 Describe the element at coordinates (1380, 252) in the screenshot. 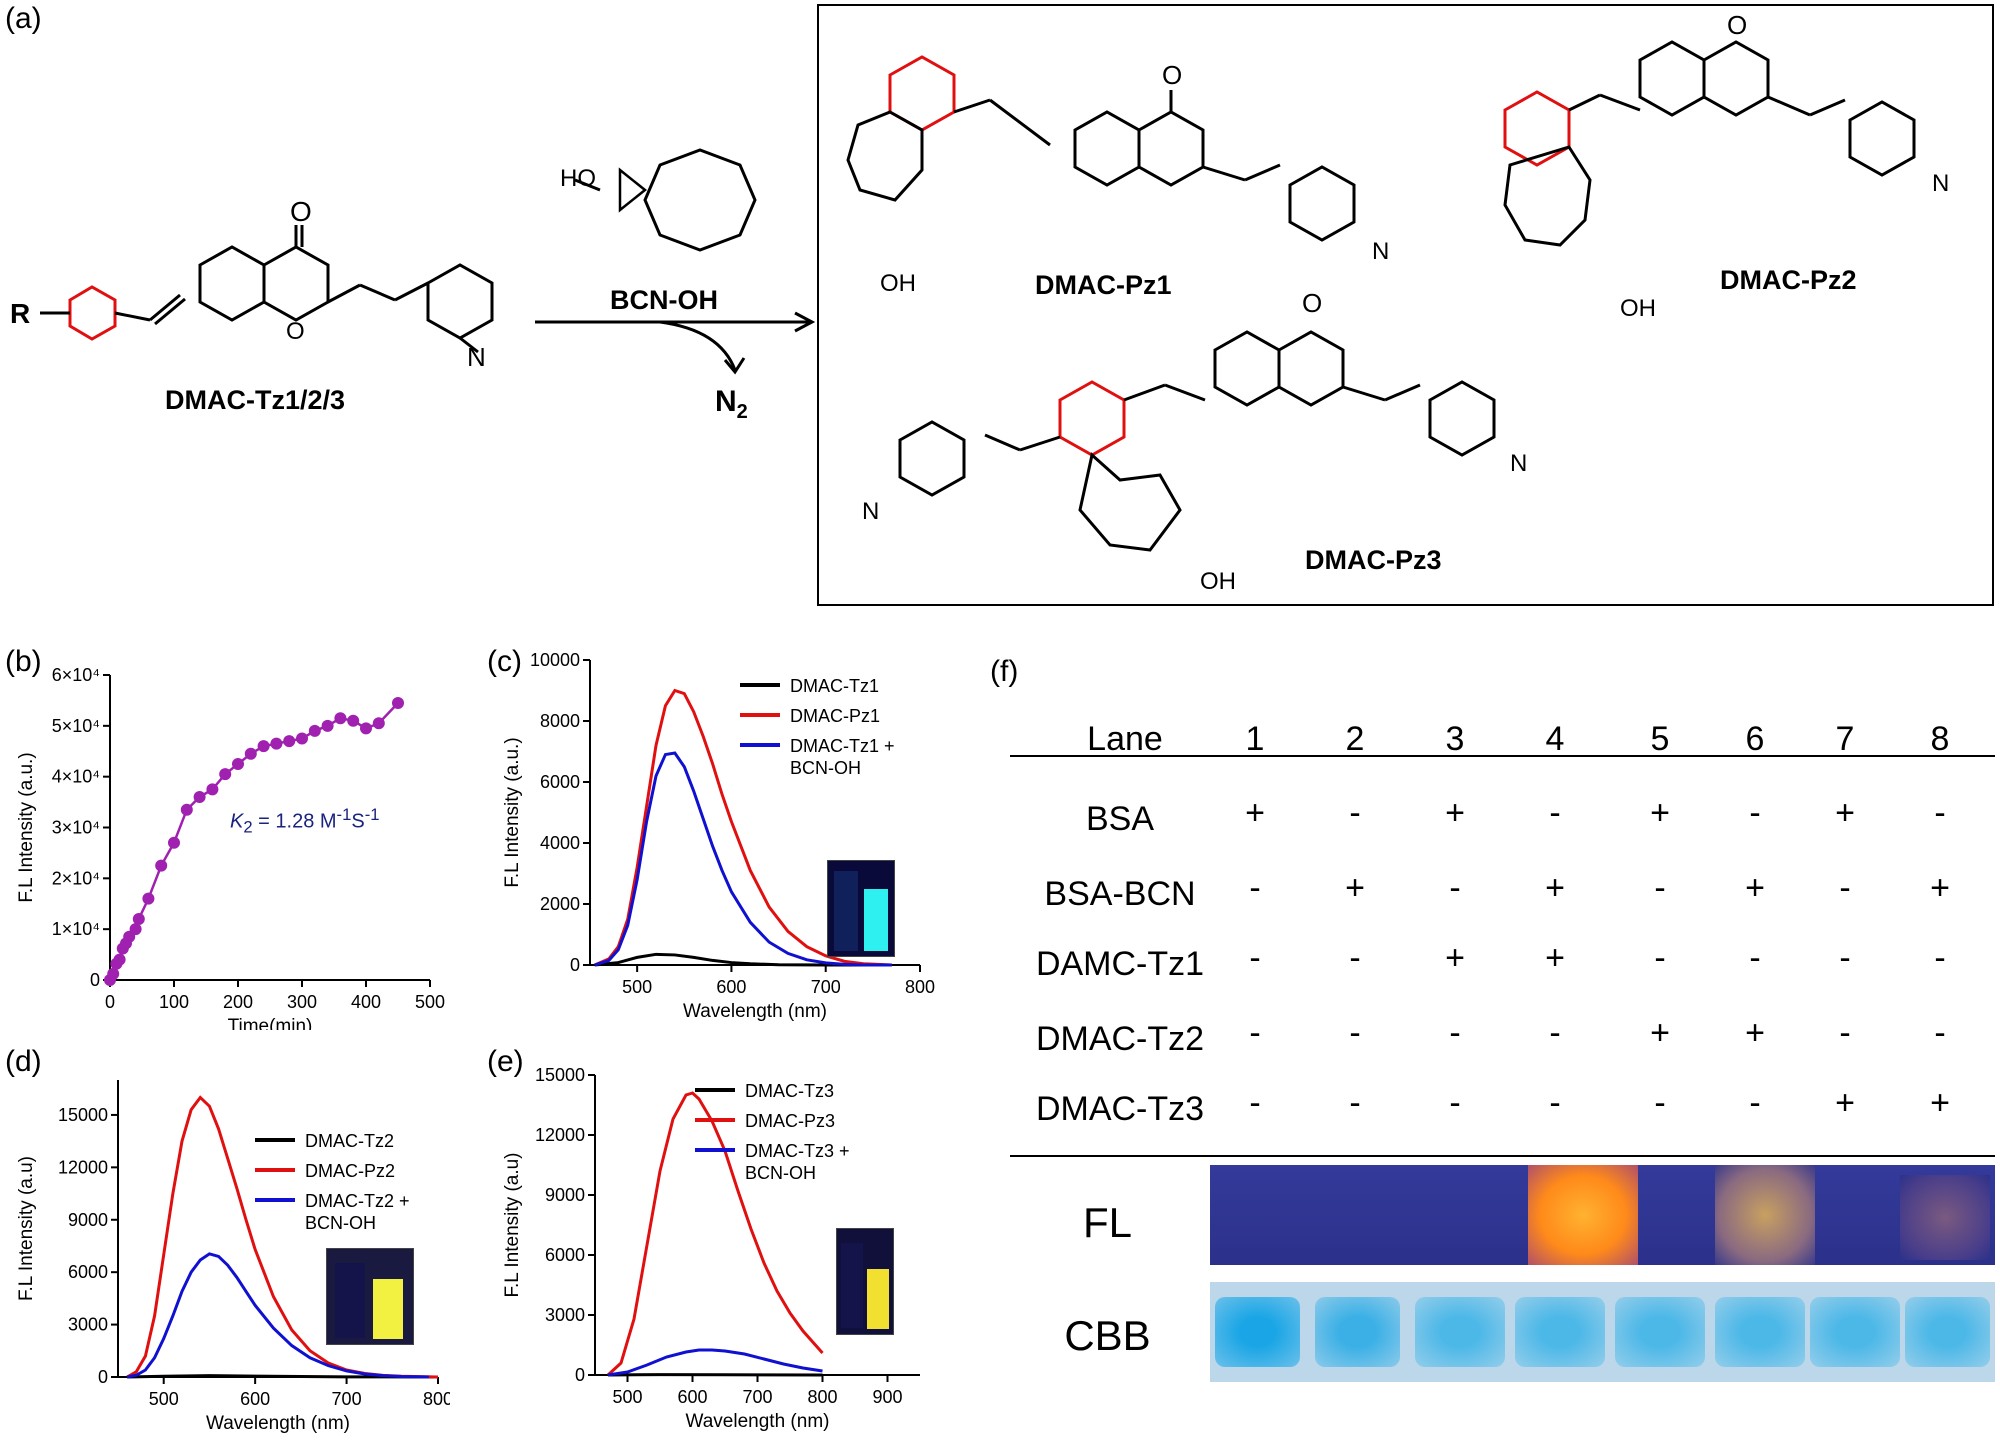

I see `pz1-amine-label: N` at that location.